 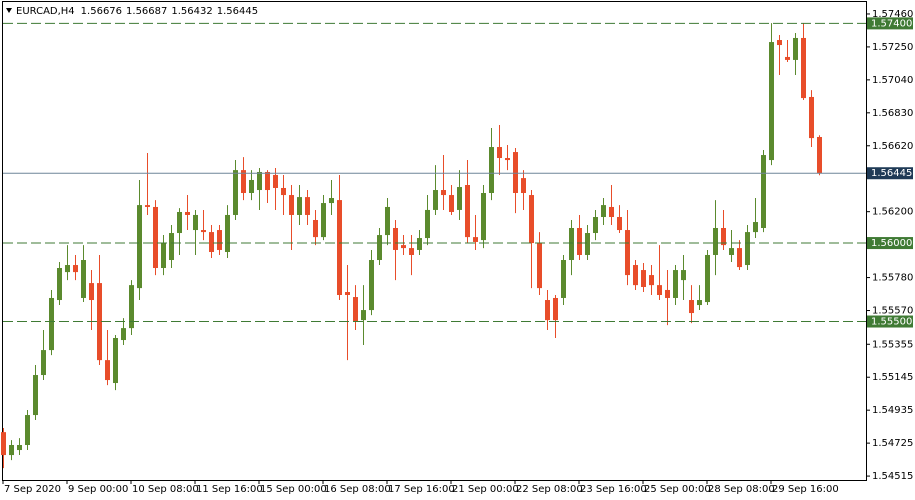 I want to click on x-tick-label: 7 Sep 2020, so click(x=32, y=489).